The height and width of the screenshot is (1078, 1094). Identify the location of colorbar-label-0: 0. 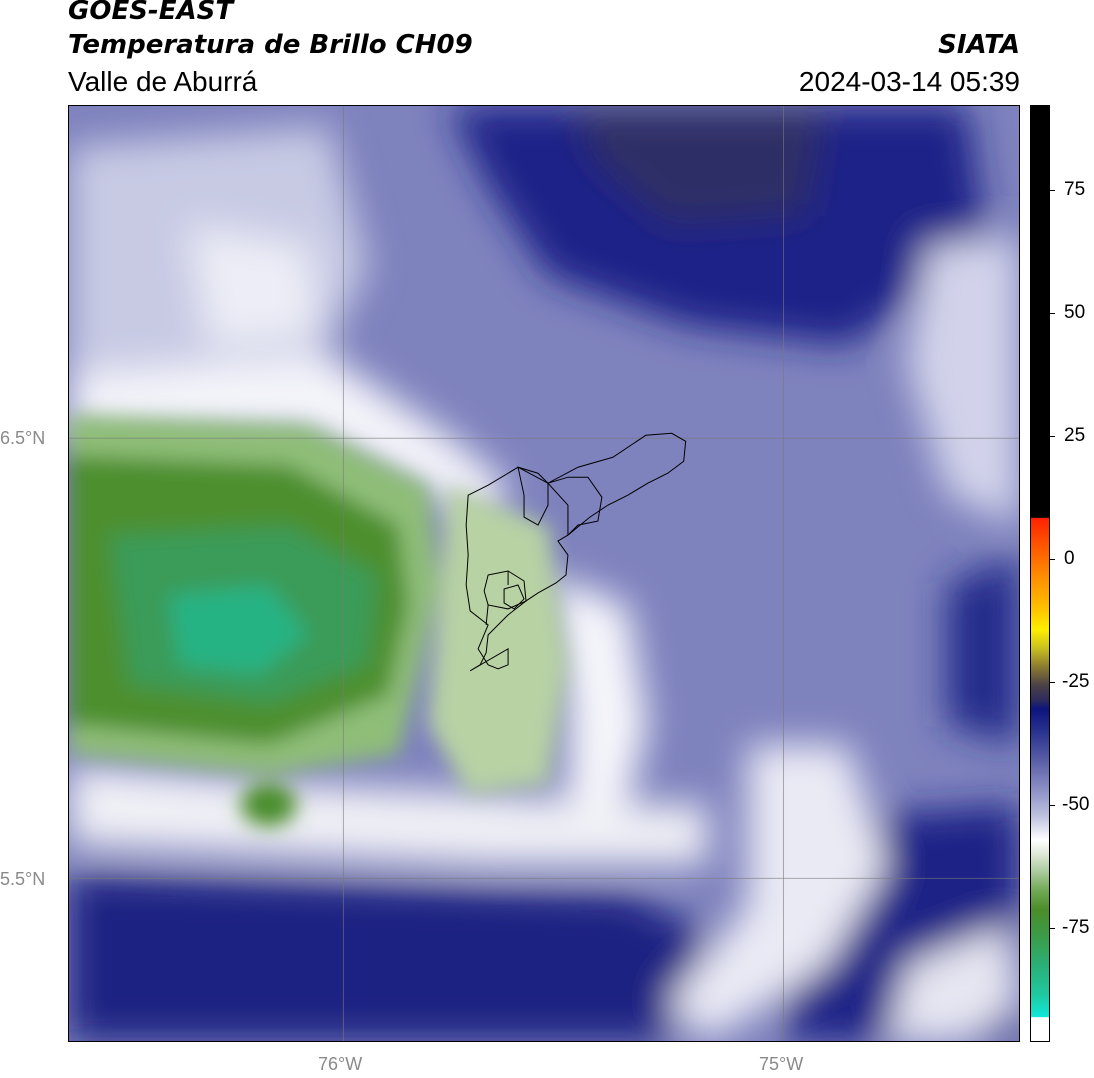
(1069, 558).